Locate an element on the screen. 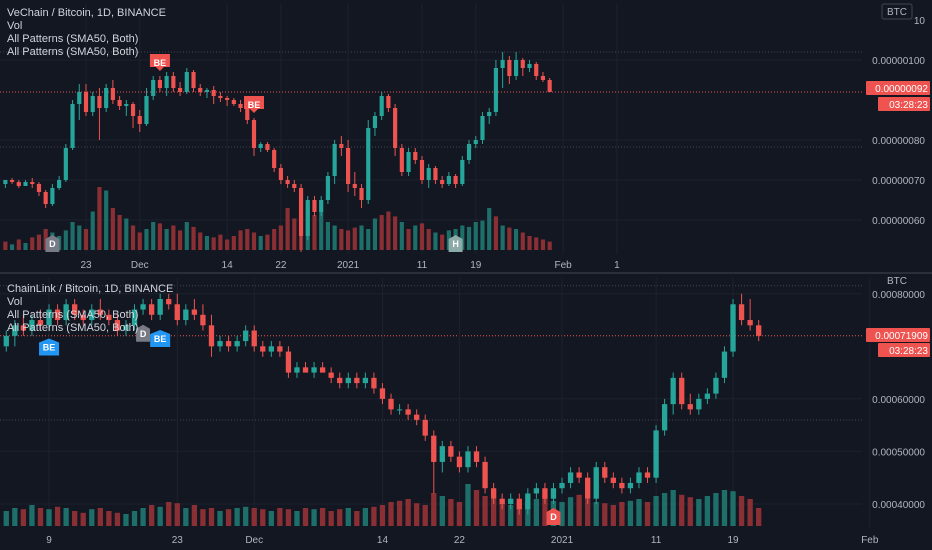 The image size is (932, 550). vechain-legend-vol: Vol is located at coordinates (14, 26).